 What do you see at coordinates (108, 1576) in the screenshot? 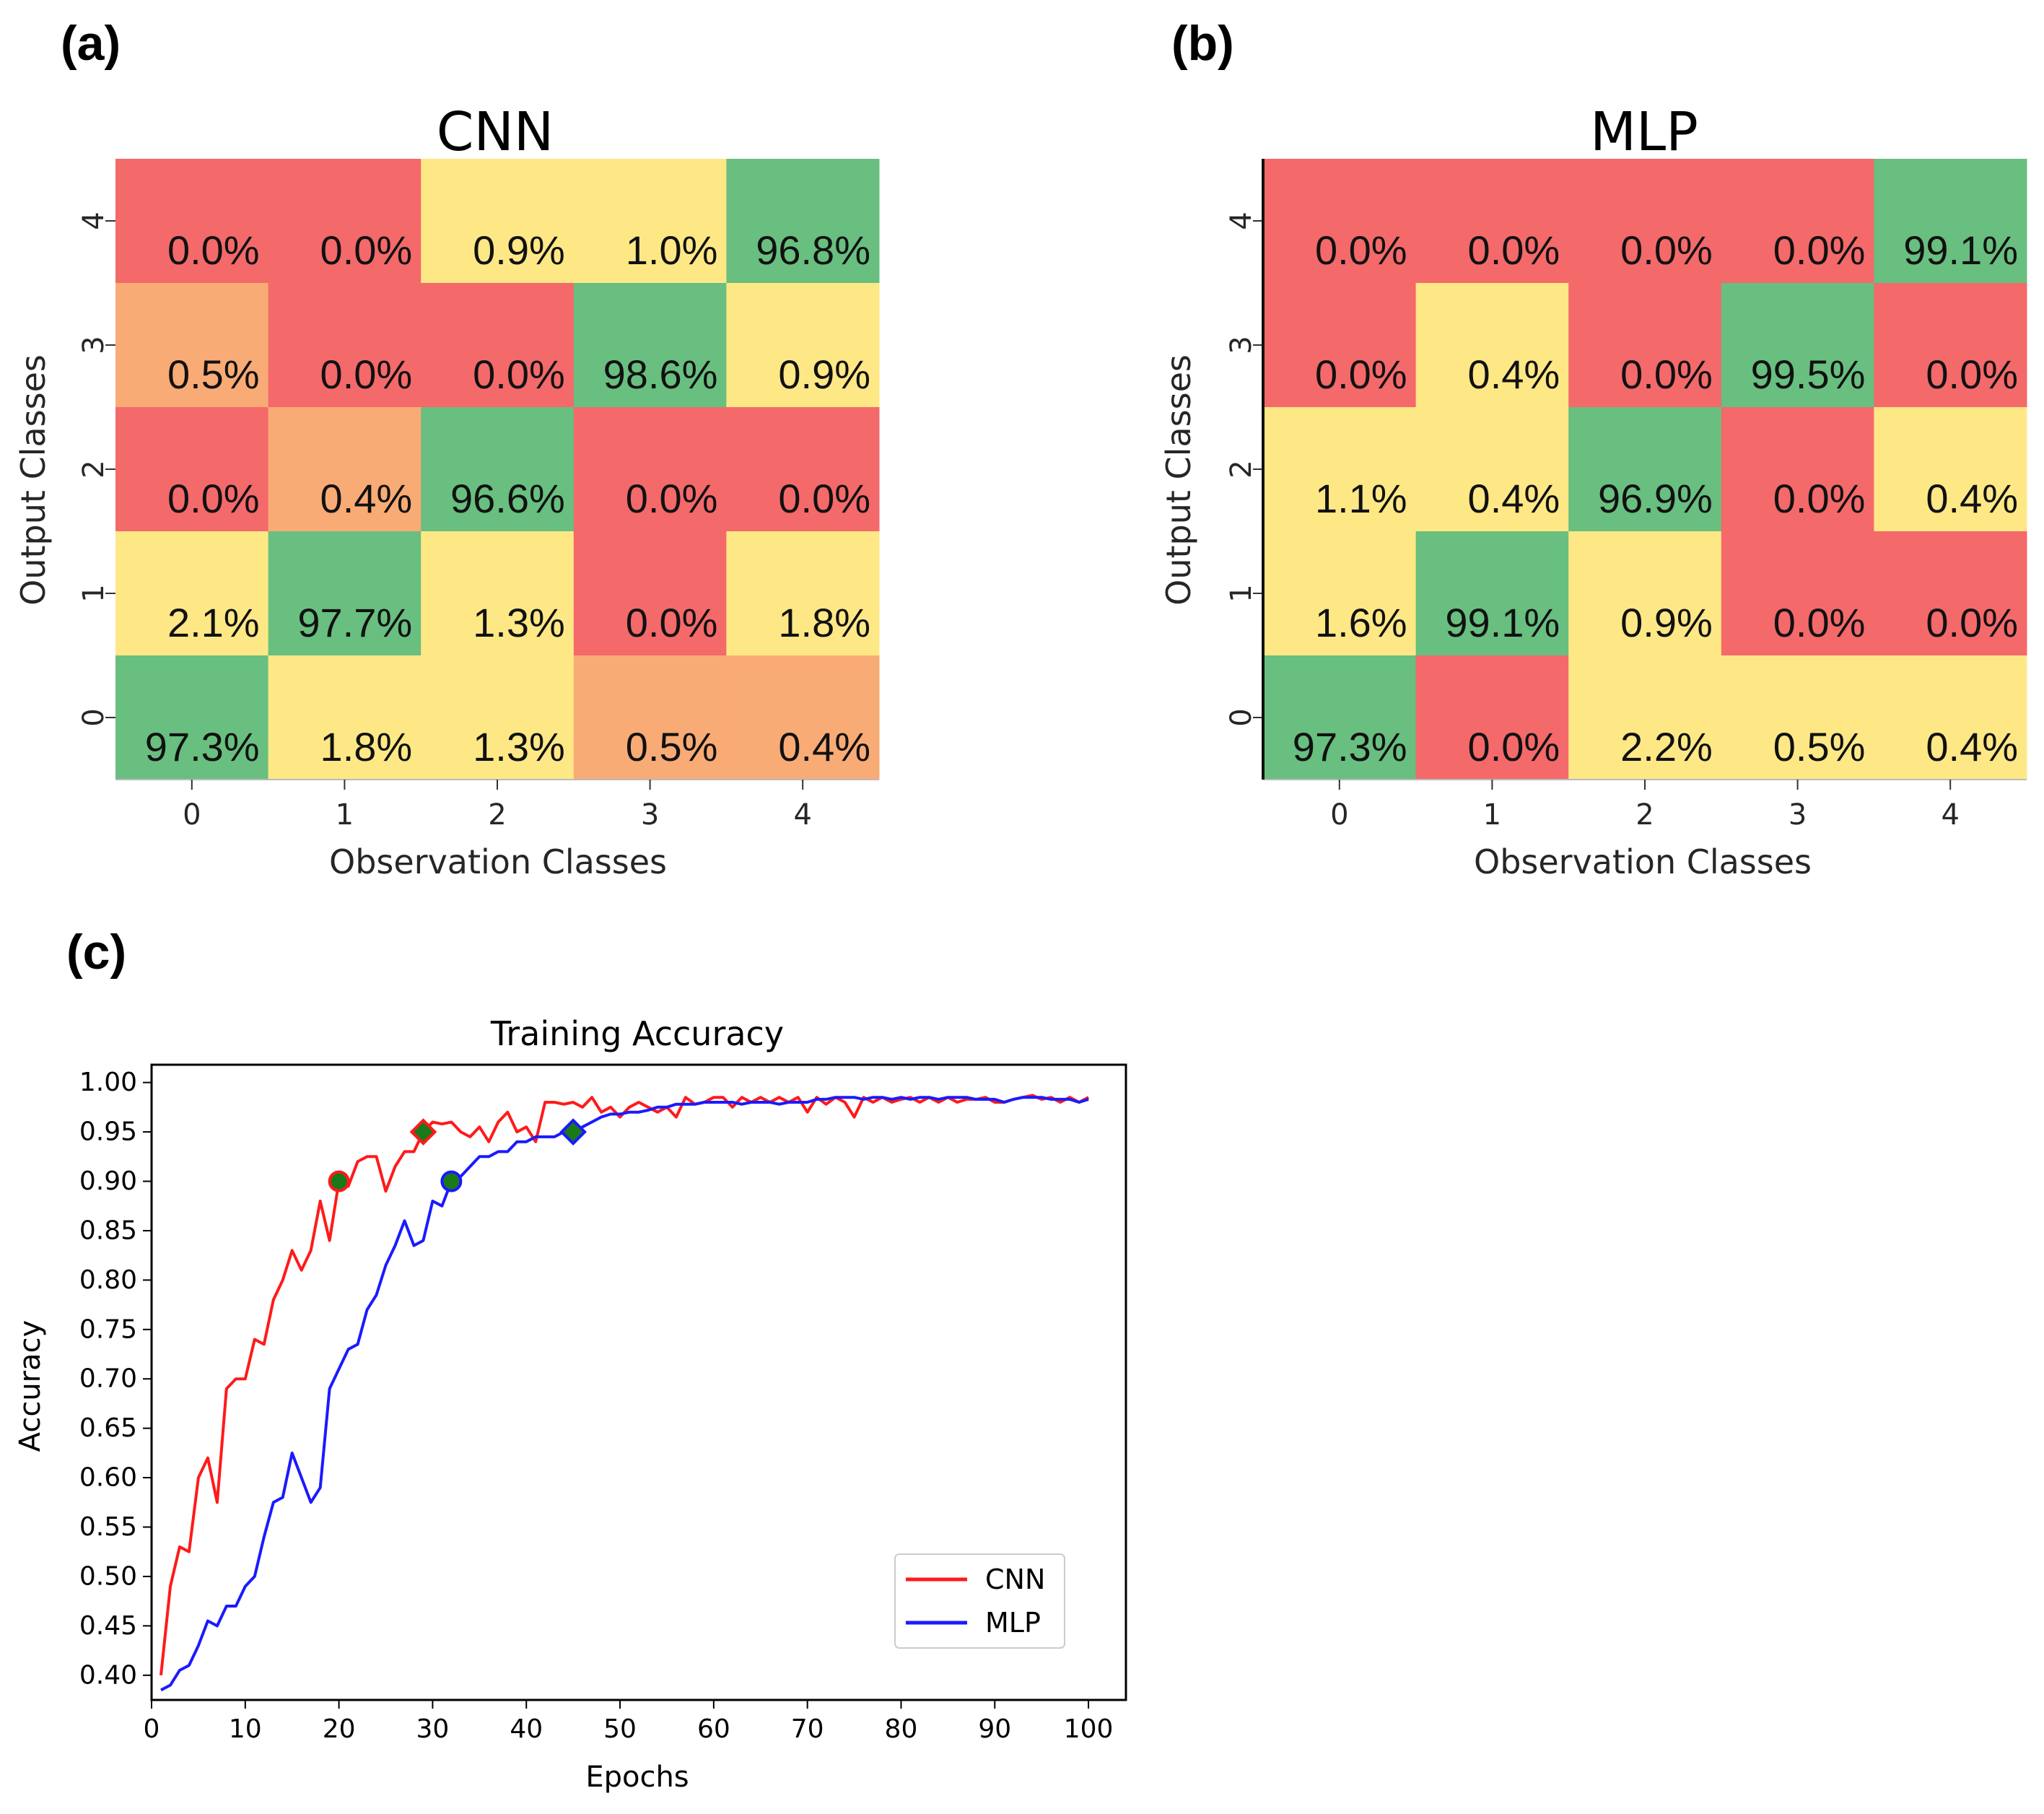
I see `y-tick-label: 0.50` at bounding box center [108, 1576].